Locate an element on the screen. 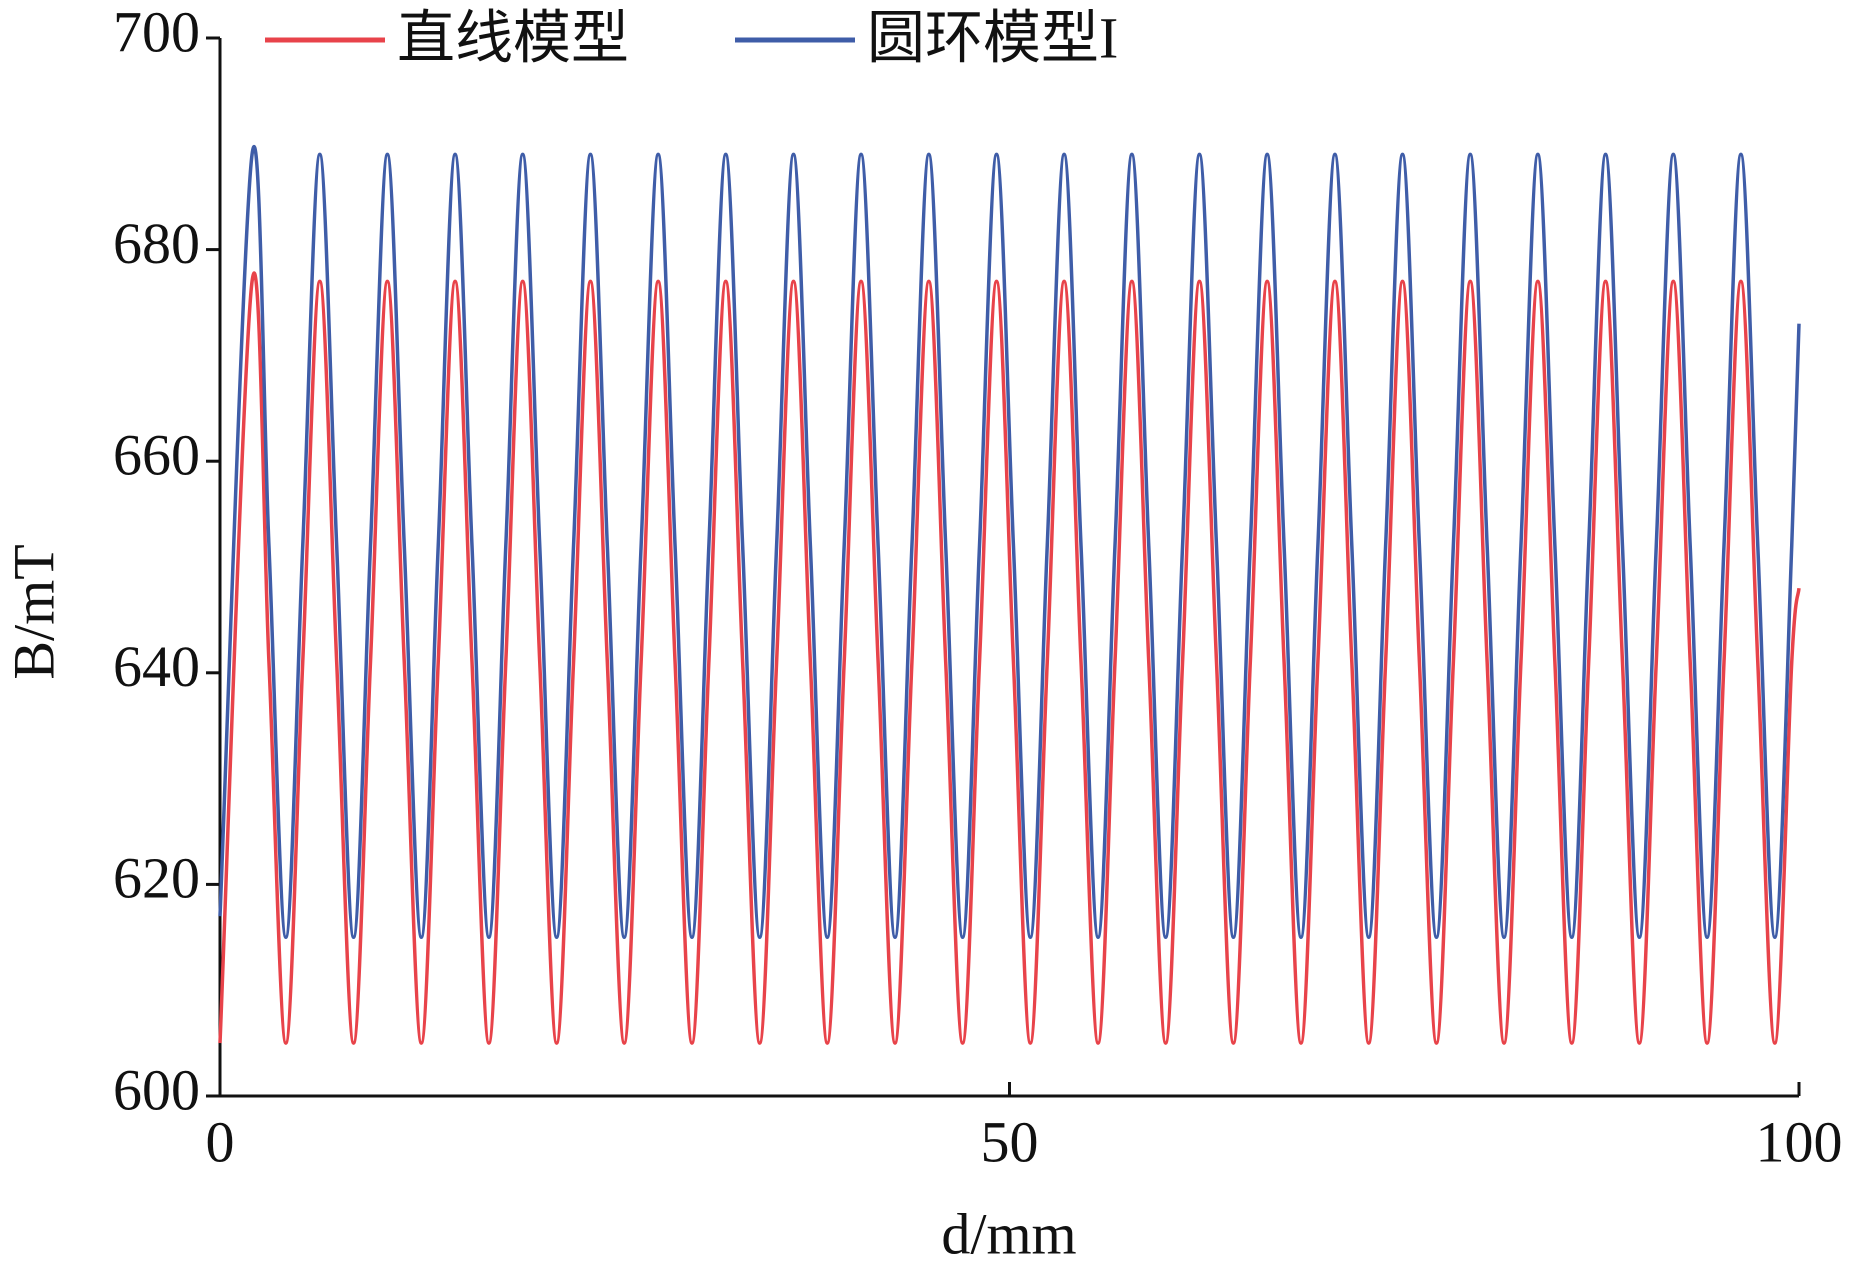 The width and height of the screenshot is (1854, 1273). y-axis-label: B/mT is located at coordinates (33, 611).